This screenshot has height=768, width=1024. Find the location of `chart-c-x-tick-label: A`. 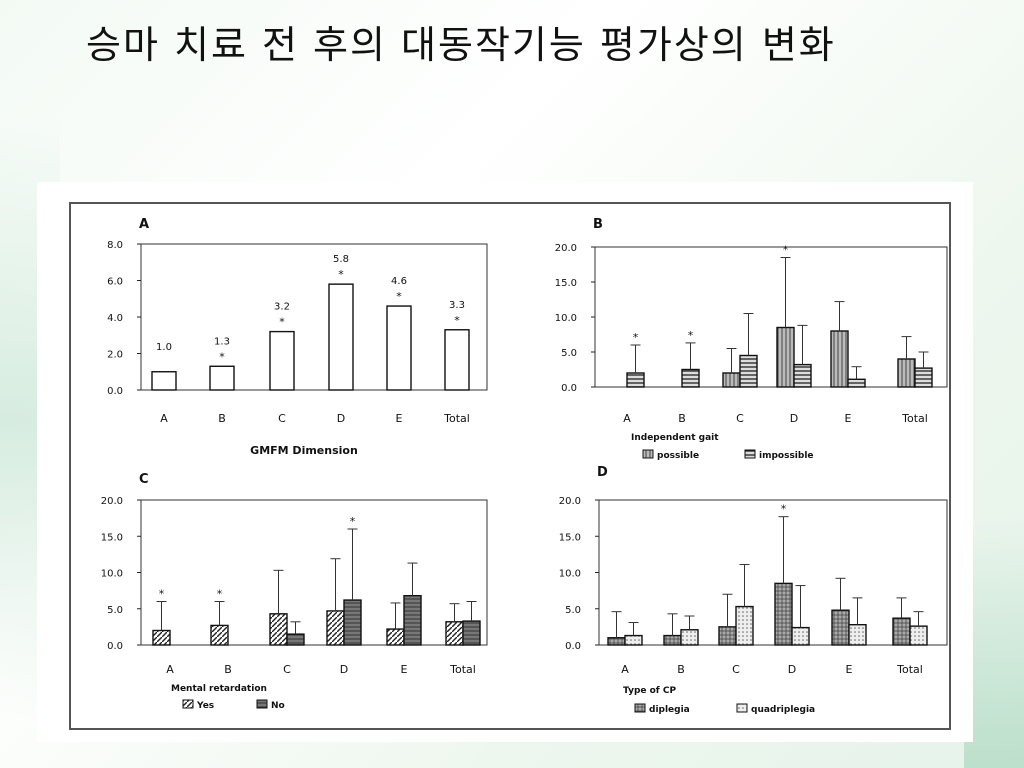

chart-c-x-tick-label: A is located at coordinates (170, 669).